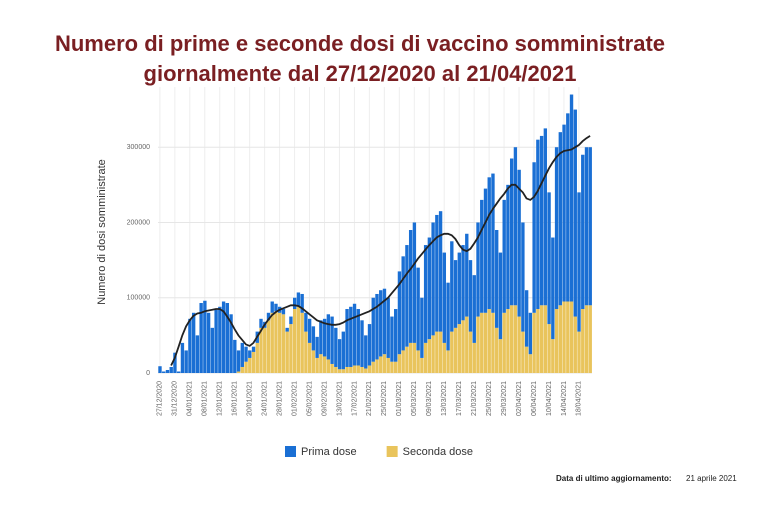  I want to click on x-tick-label: 13/02/2021, so click(339, 398).